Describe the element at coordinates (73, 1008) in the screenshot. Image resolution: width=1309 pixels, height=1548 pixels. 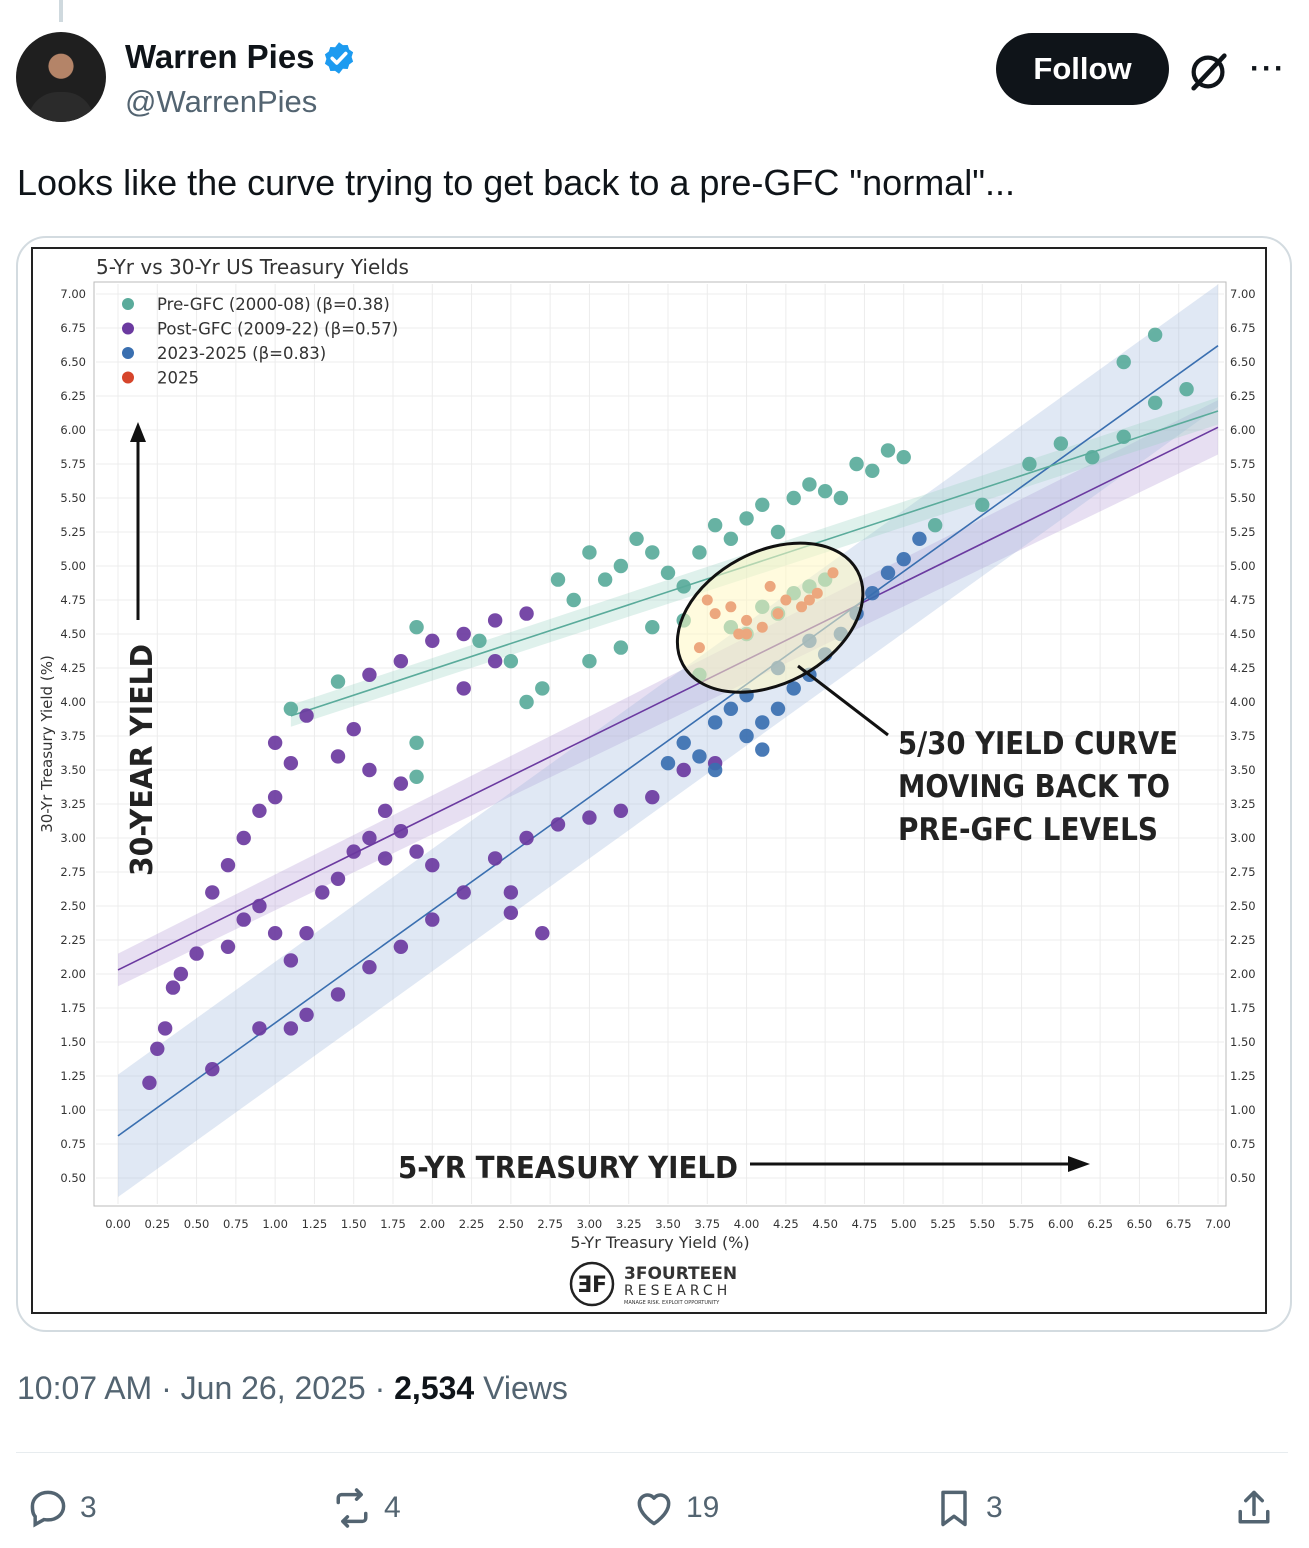
I see `y-tick-label: 1.75` at that location.